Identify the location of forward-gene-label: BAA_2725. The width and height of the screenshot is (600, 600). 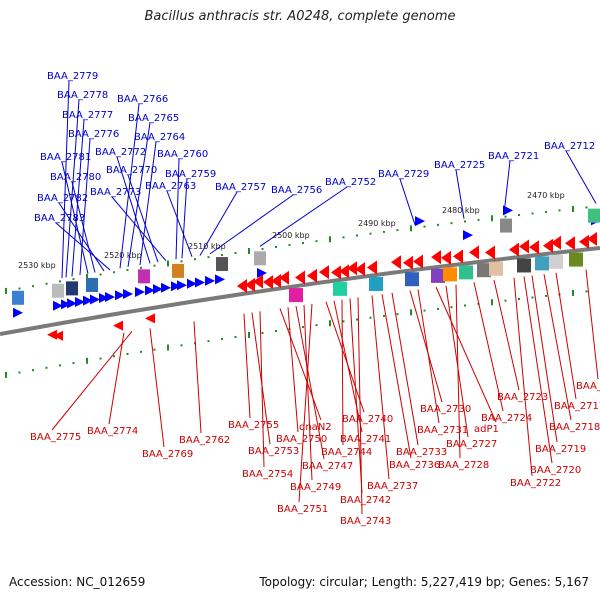
(459, 165).